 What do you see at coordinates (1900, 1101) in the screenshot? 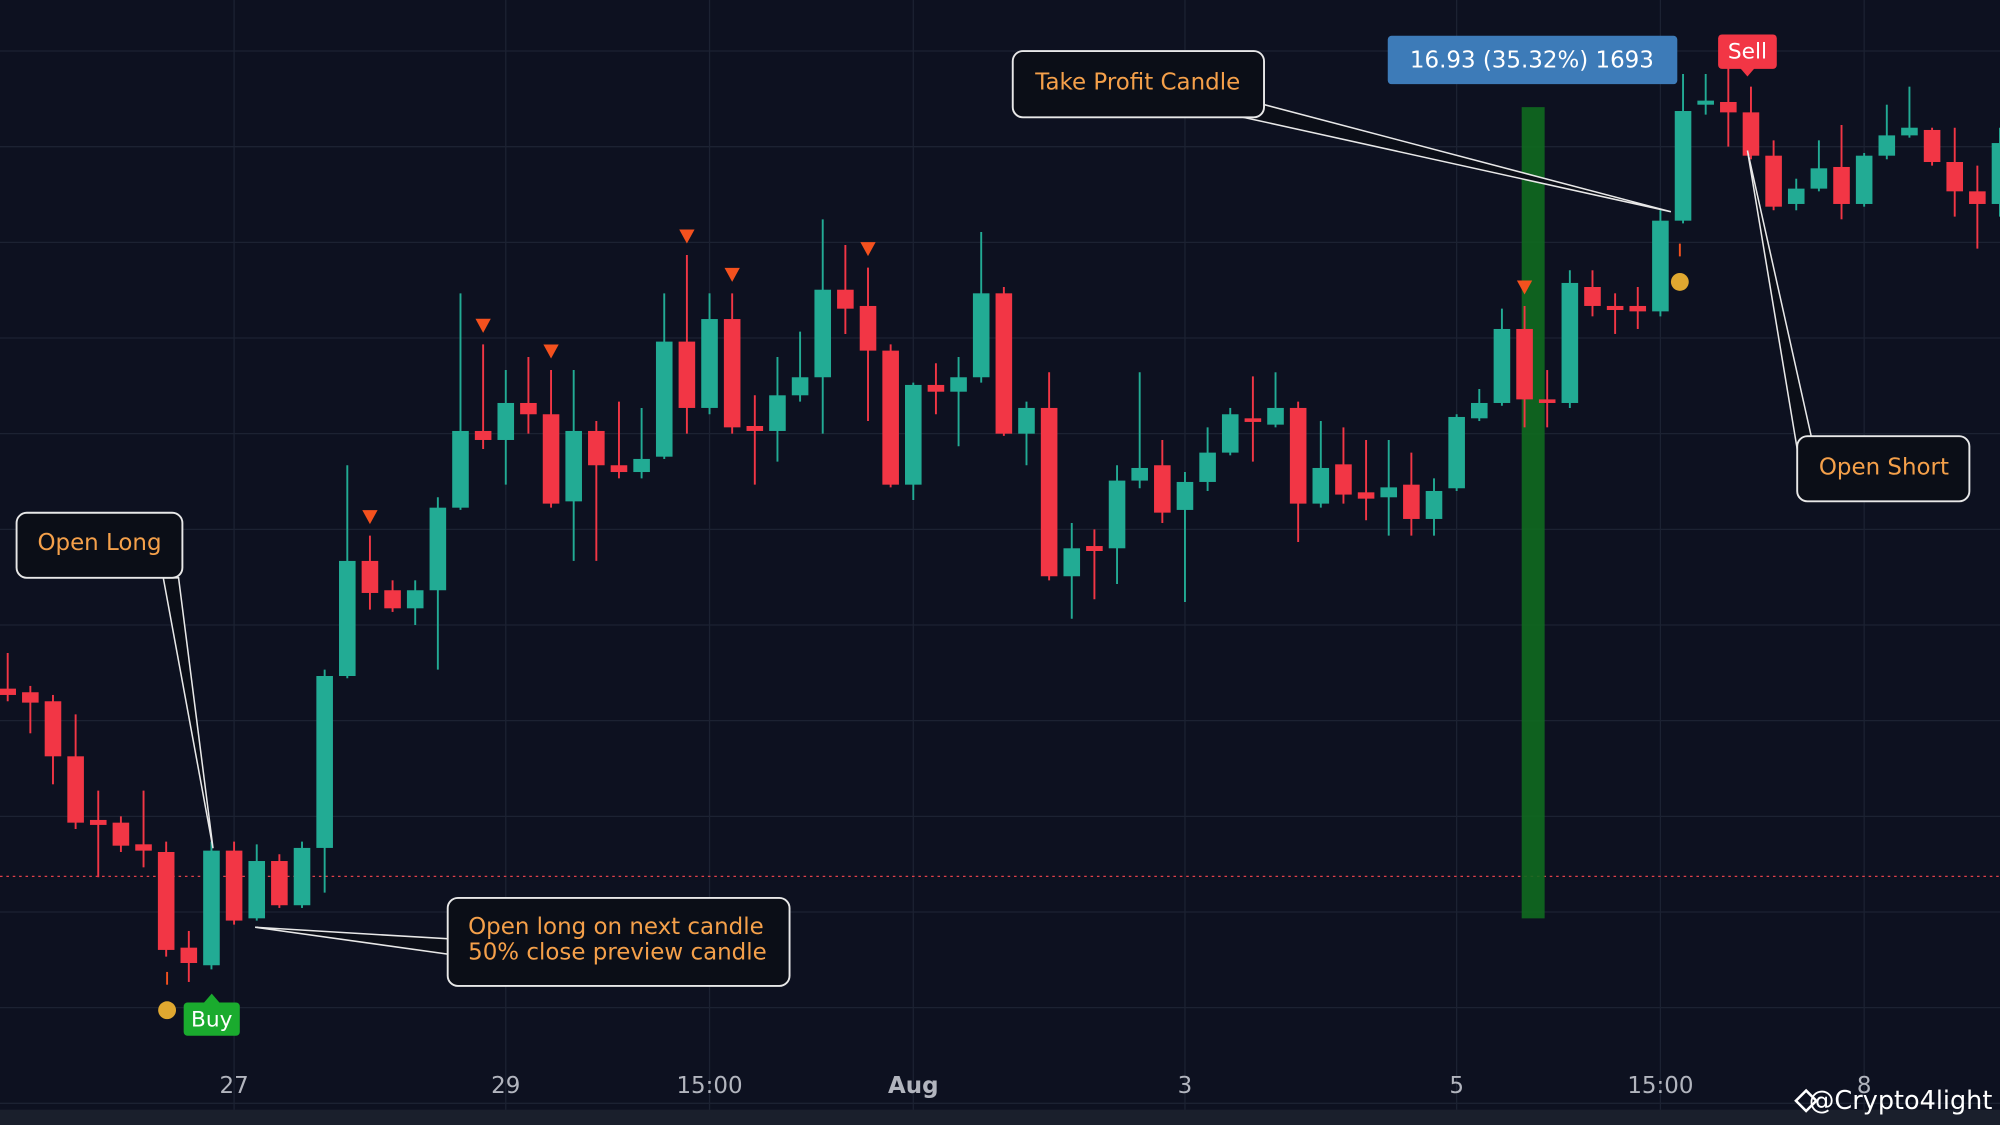
I see `watermark: @Crypto4light` at bounding box center [1900, 1101].